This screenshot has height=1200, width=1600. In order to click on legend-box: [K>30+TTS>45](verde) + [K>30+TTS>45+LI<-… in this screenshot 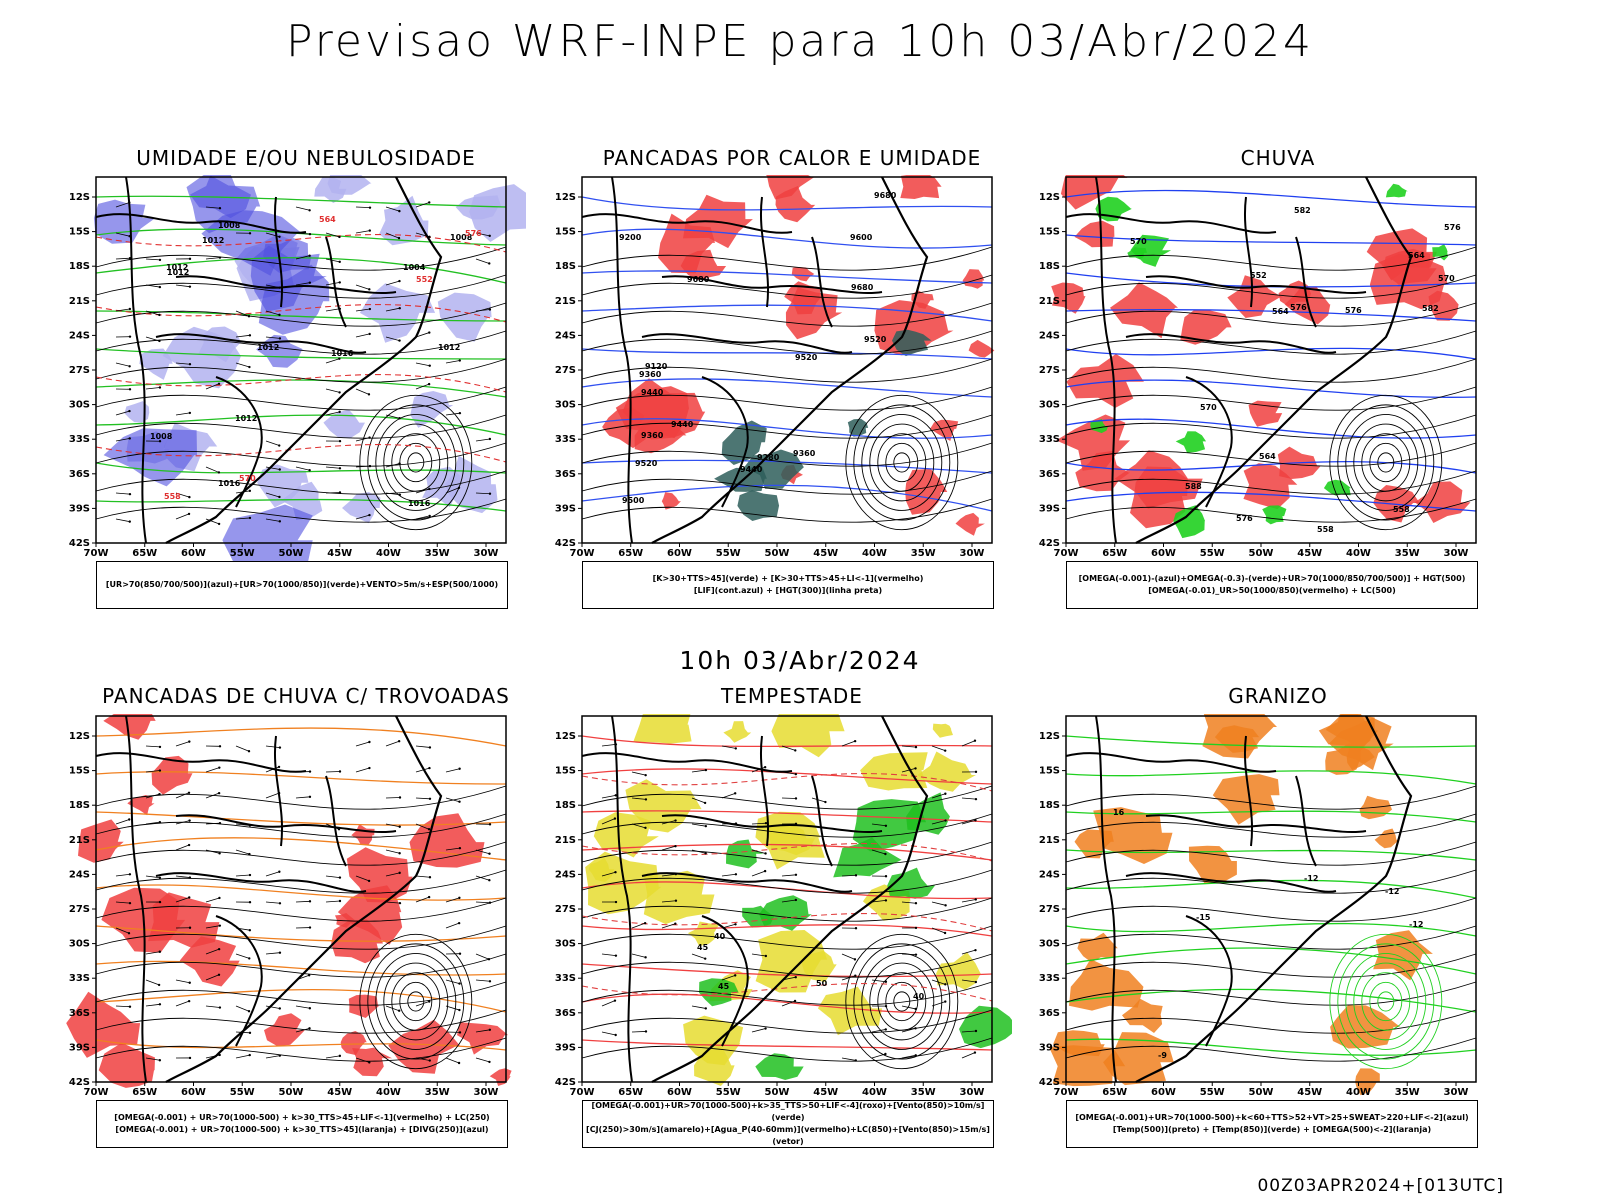, I will do `click(788, 585)`.